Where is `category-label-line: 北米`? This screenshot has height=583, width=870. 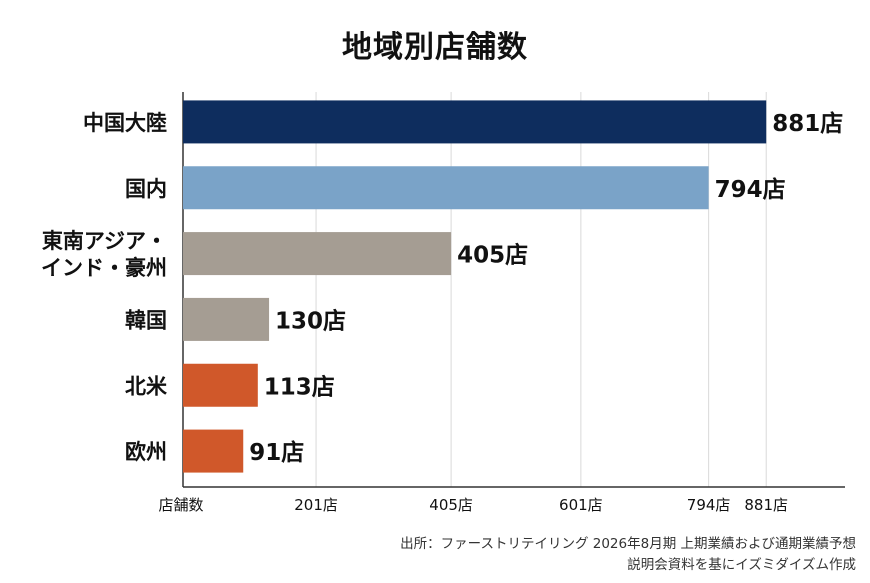 category-label-line: 北米 is located at coordinates (146, 386).